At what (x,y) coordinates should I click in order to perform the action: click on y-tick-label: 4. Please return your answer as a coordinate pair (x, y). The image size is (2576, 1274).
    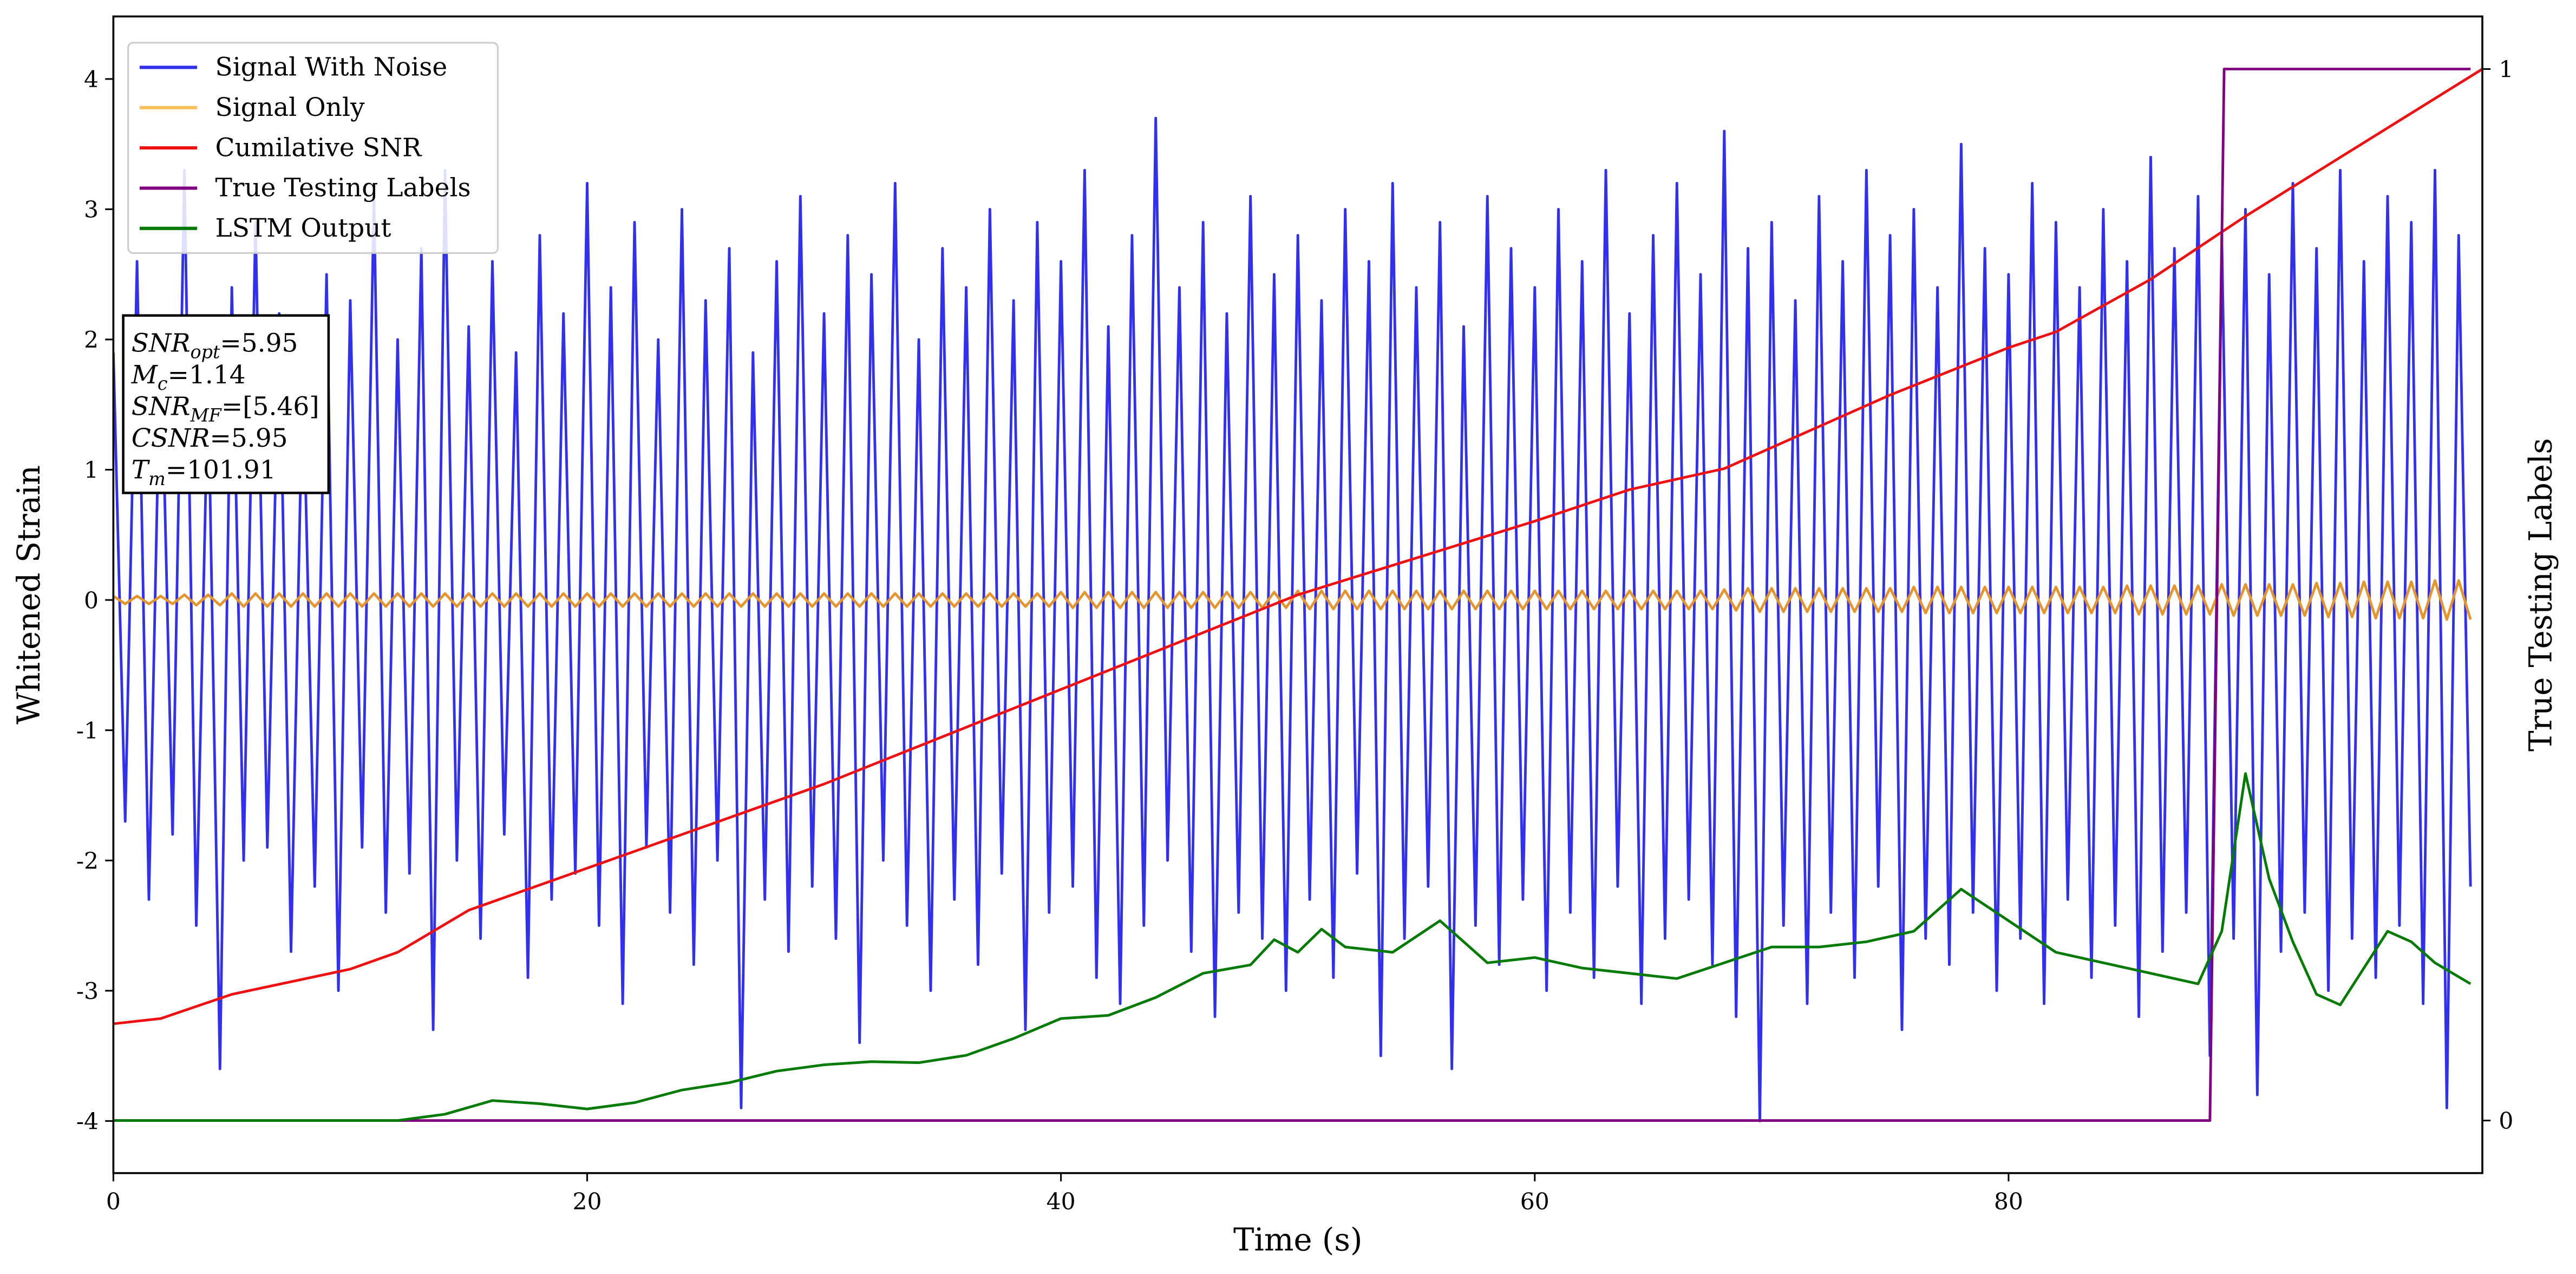
    Looking at the image, I should click on (92, 80).